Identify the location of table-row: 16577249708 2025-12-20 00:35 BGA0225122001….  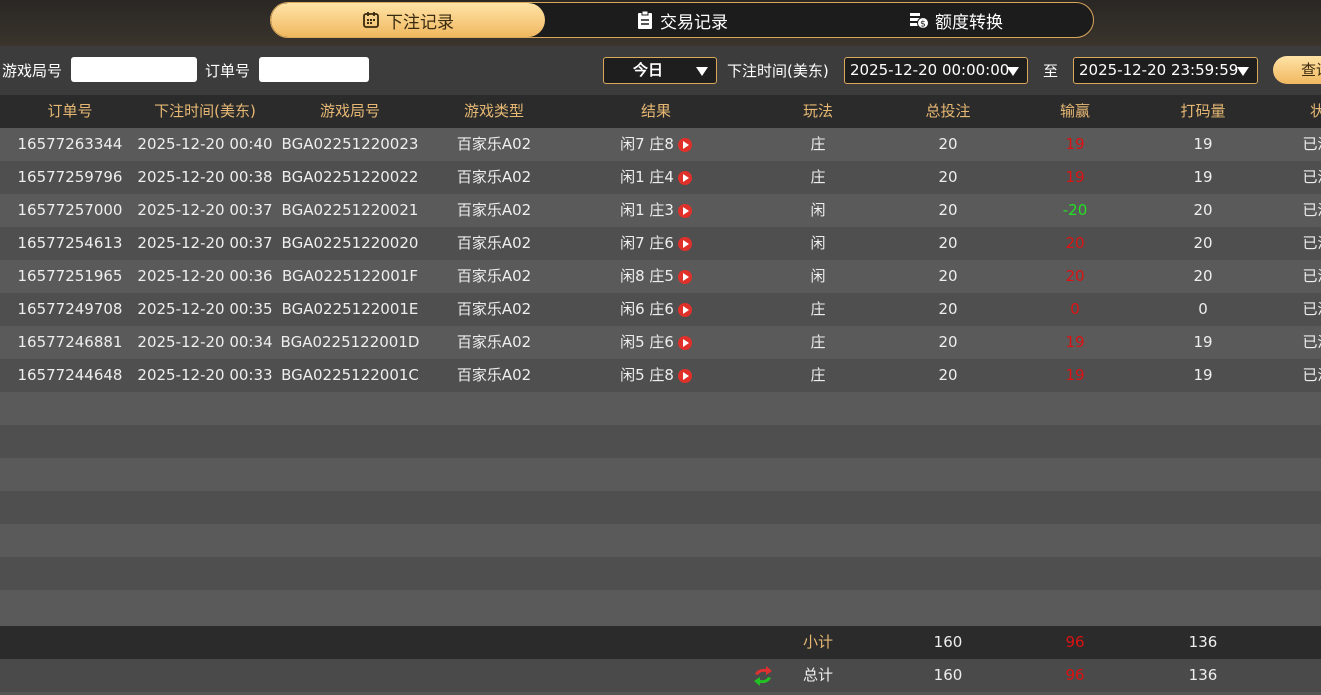
(660, 309).